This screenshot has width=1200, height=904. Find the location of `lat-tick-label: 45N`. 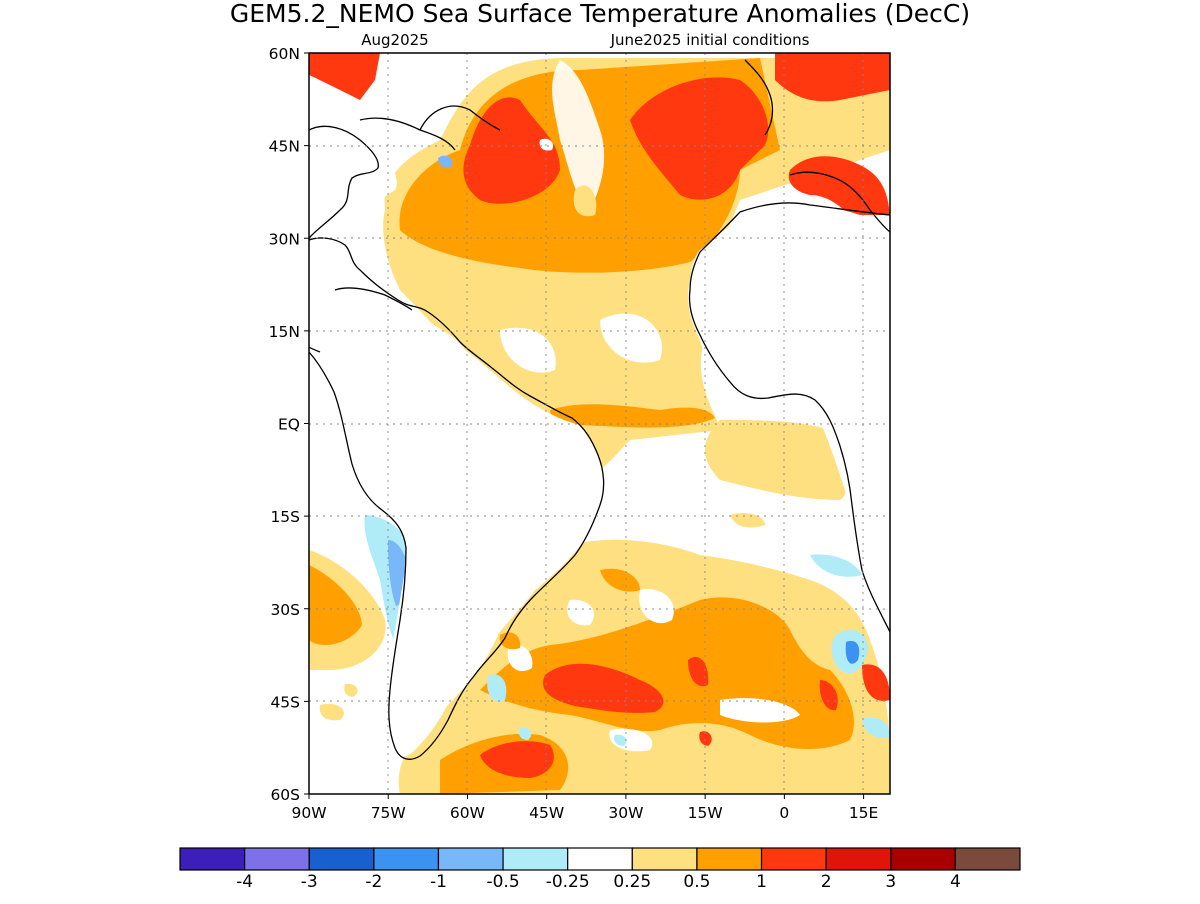

lat-tick-label: 45N is located at coordinates (284, 147).